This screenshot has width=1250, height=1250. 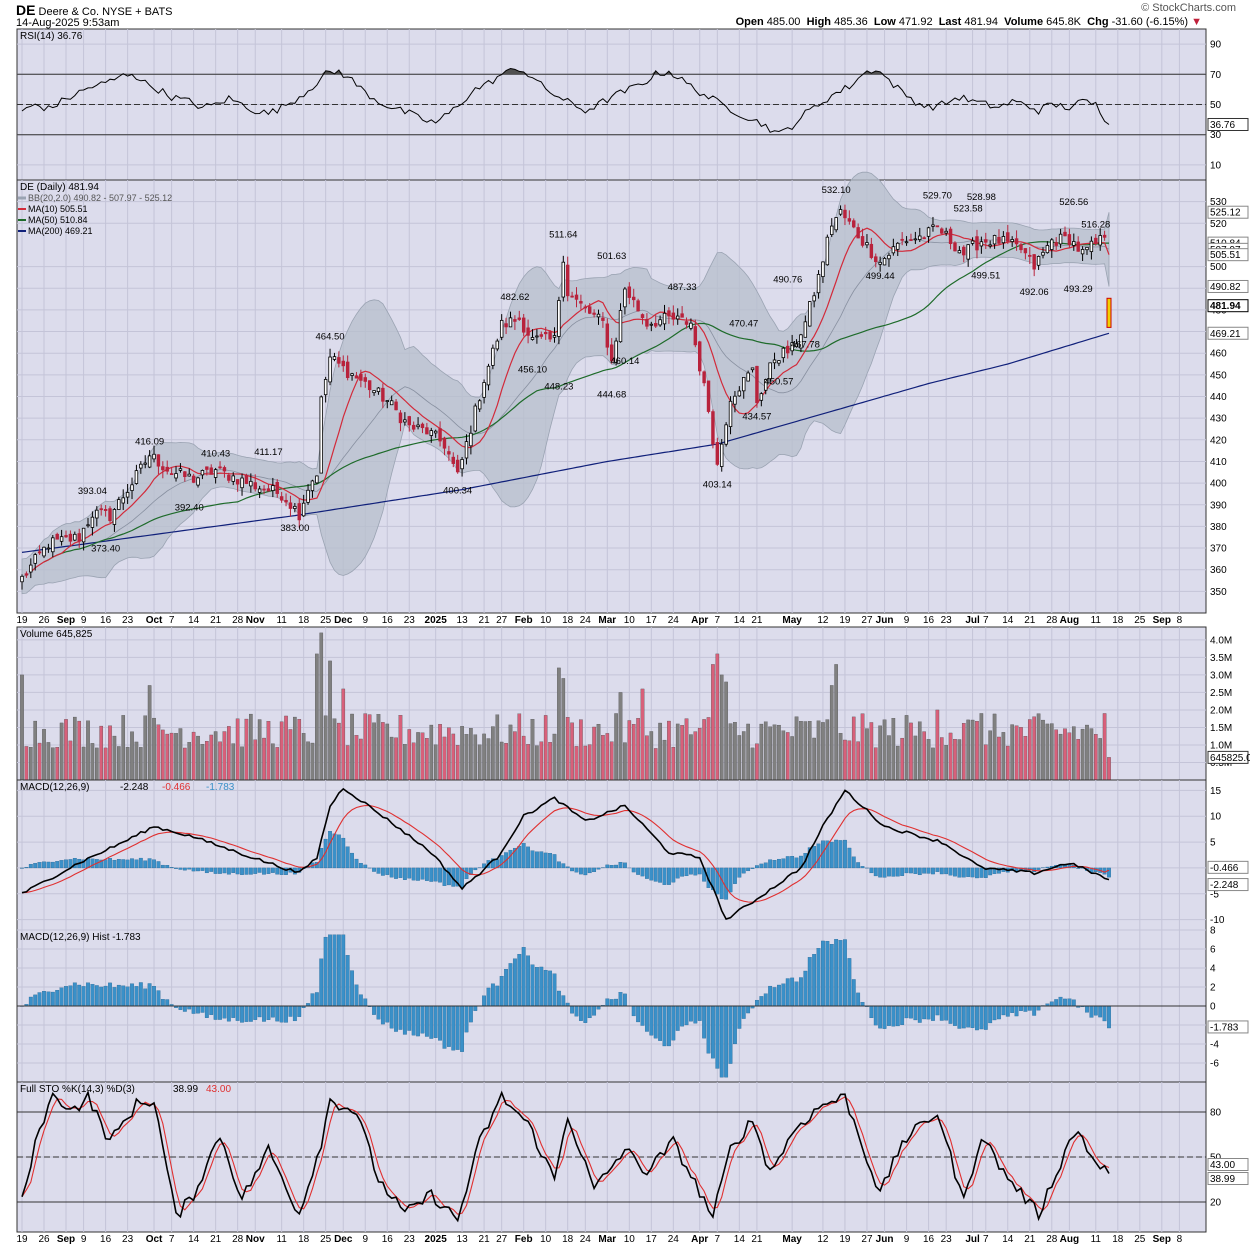 What do you see at coordinates (66, 620) in the screenshot?
I see `x-tick-label: Sep` at bounding box center [66, 620].